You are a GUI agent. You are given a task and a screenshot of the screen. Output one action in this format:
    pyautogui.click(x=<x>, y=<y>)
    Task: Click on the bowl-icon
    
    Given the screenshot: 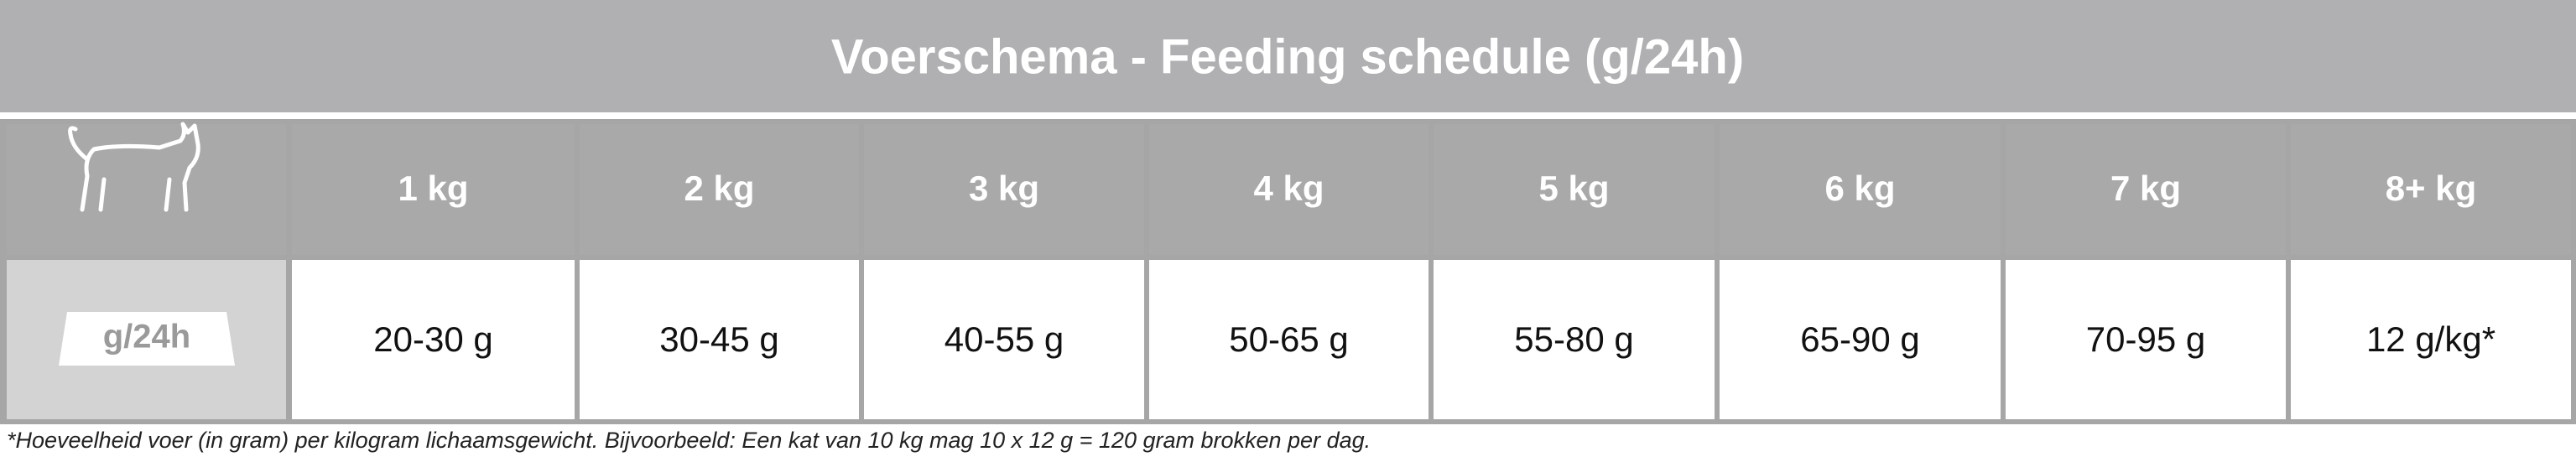 What is the action you would take?
    pyautogui.click(x=147, y=339)
    